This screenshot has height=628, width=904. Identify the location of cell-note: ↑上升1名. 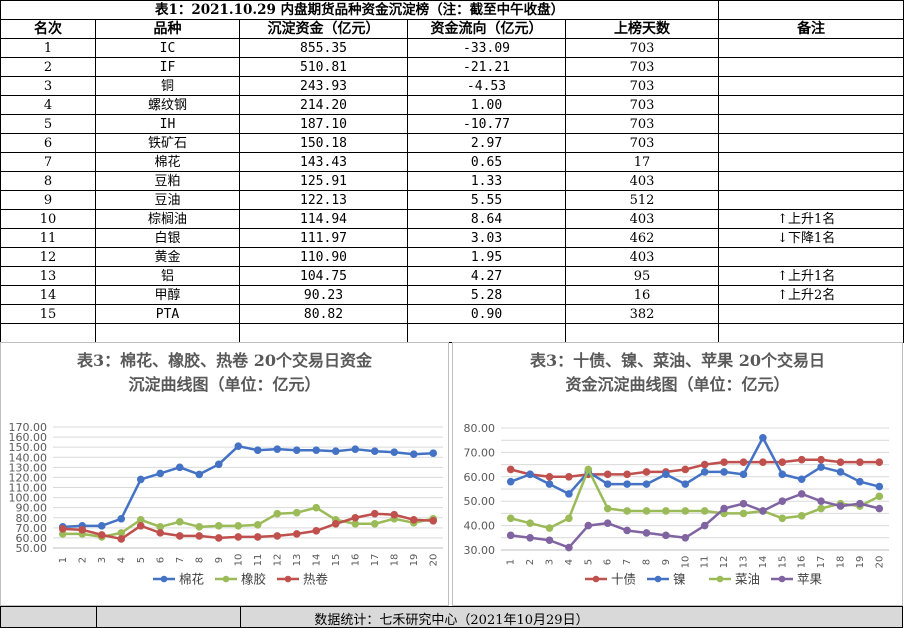
(811, 276).